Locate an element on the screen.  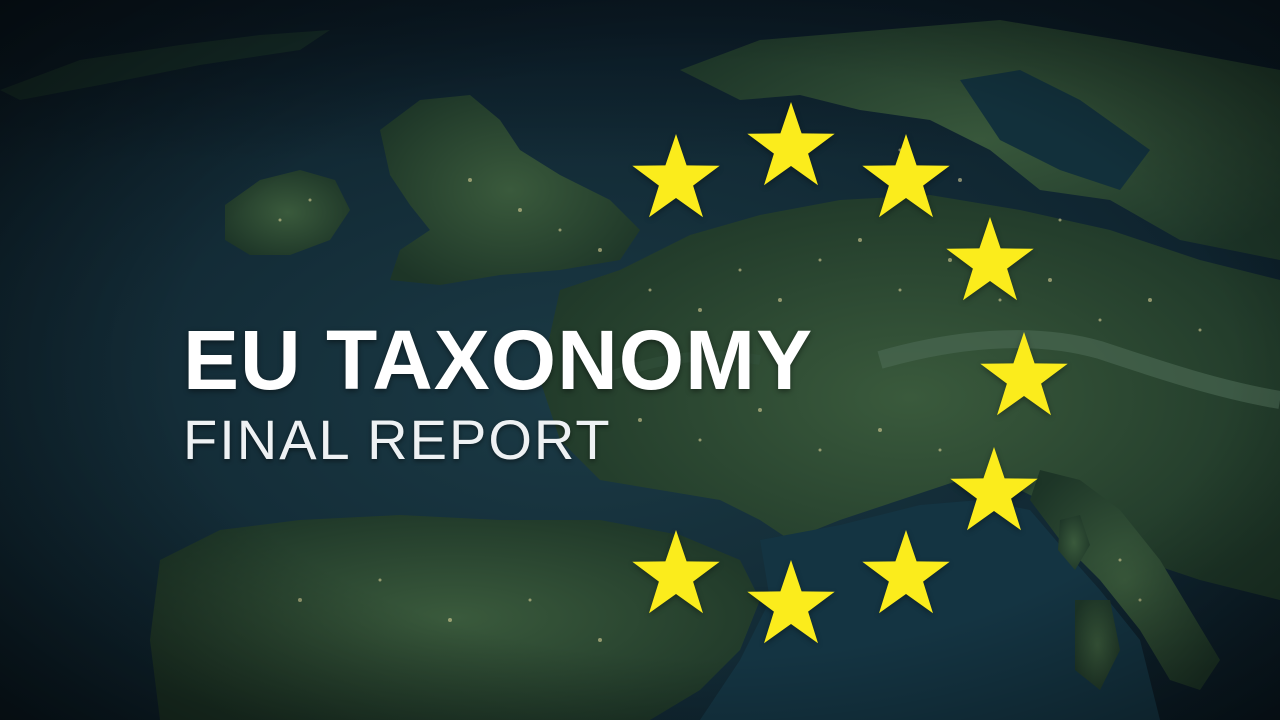
page-subtitle: FINAL REPORT is located at coordinates (397, 439).